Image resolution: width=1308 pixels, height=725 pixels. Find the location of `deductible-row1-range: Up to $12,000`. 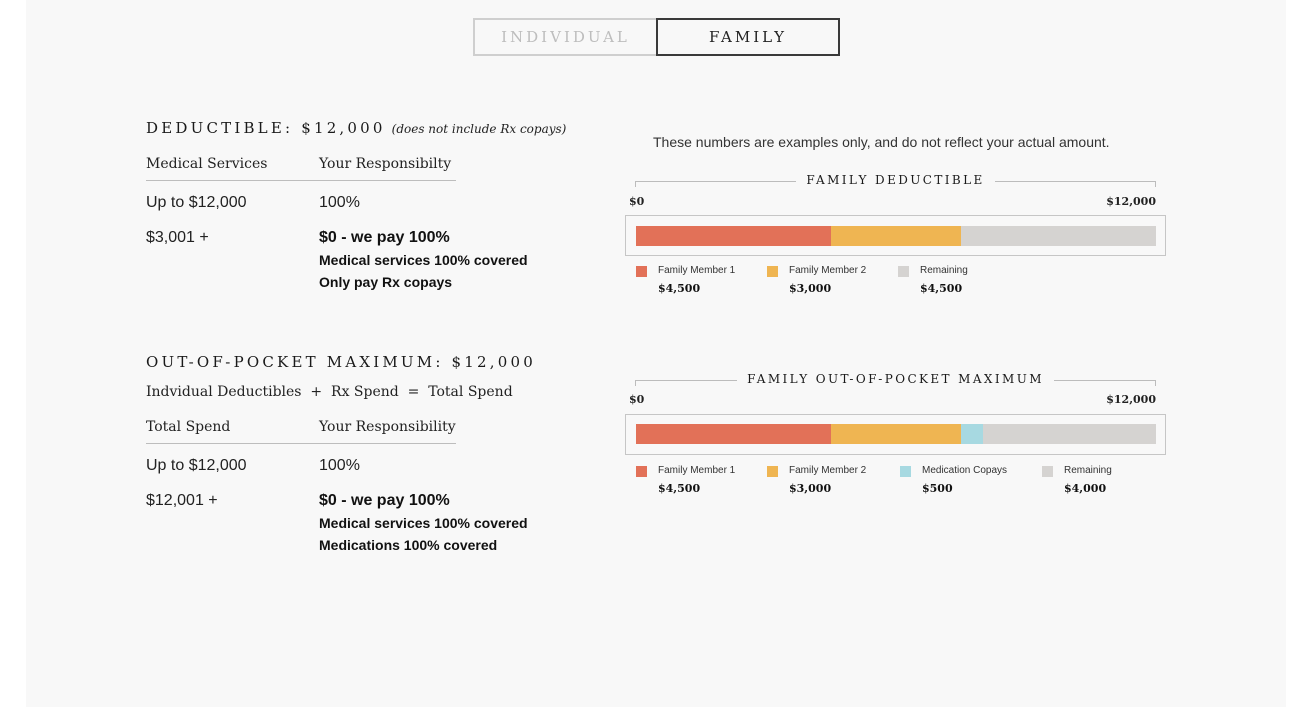

deductible-row1-range: Up to $12,000 is located at coordinates (196, 202).